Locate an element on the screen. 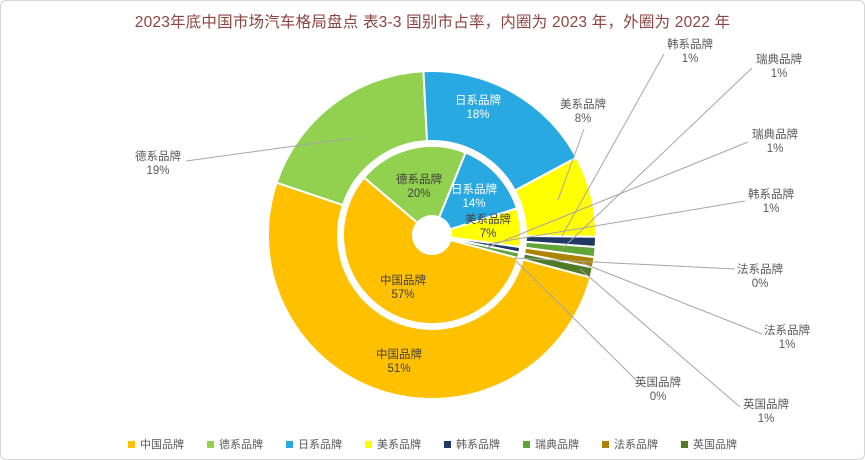 This screenshot has width=865, height=460. legend-swatch-germany is located at coordinates (210, 444).